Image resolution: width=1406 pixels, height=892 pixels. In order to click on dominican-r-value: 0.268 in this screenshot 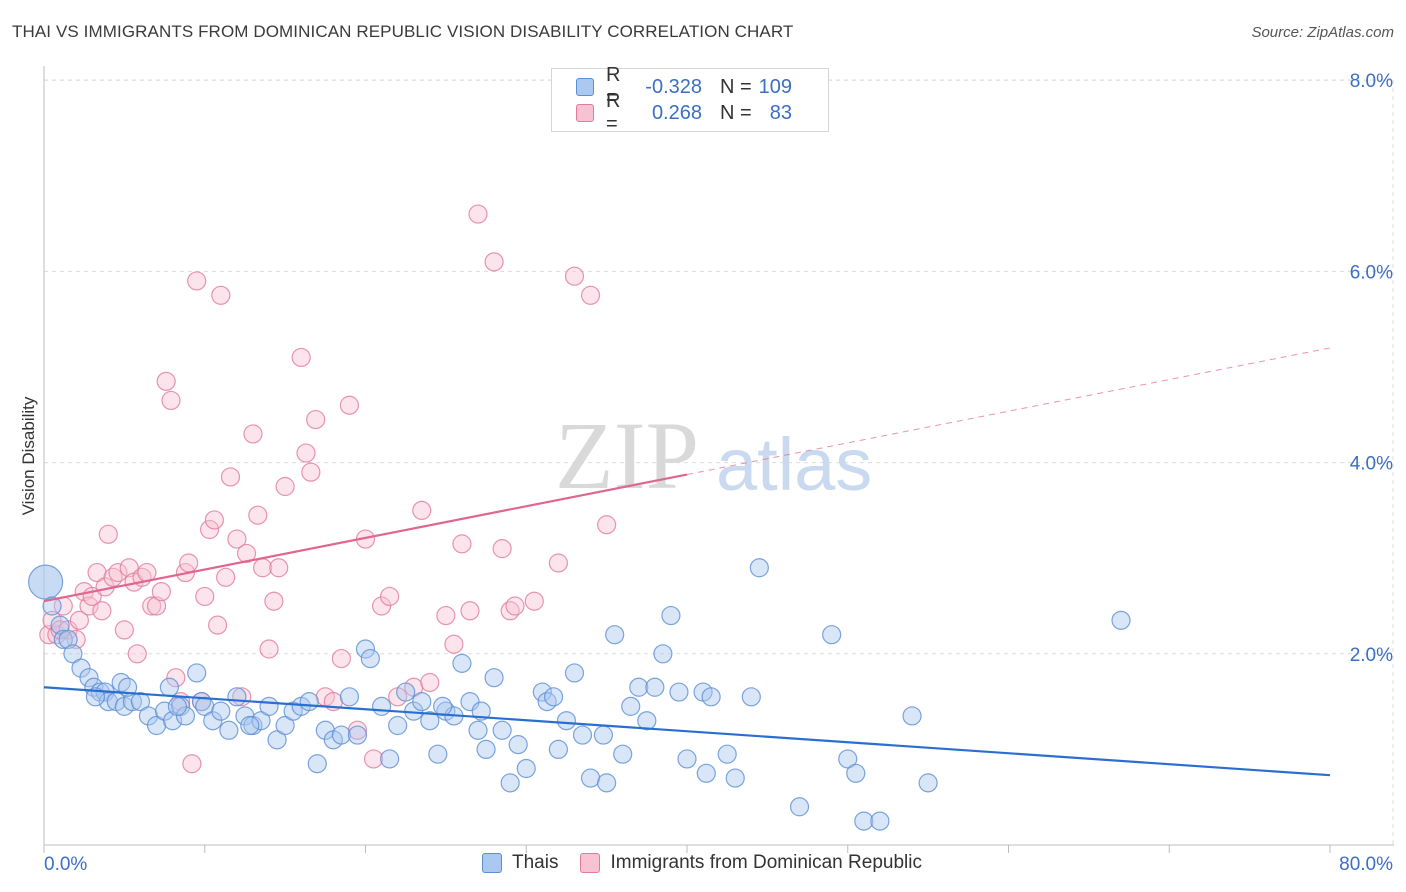, I will do `click(676, 112)`.